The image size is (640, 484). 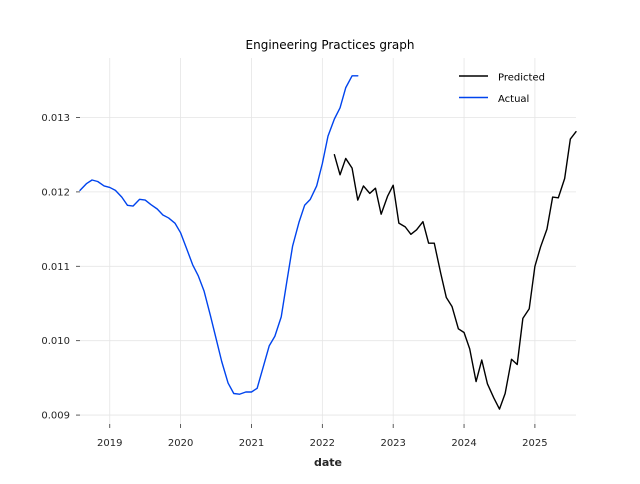 I want to click on x-tick-label: 2024, so click(x=463, y=443).